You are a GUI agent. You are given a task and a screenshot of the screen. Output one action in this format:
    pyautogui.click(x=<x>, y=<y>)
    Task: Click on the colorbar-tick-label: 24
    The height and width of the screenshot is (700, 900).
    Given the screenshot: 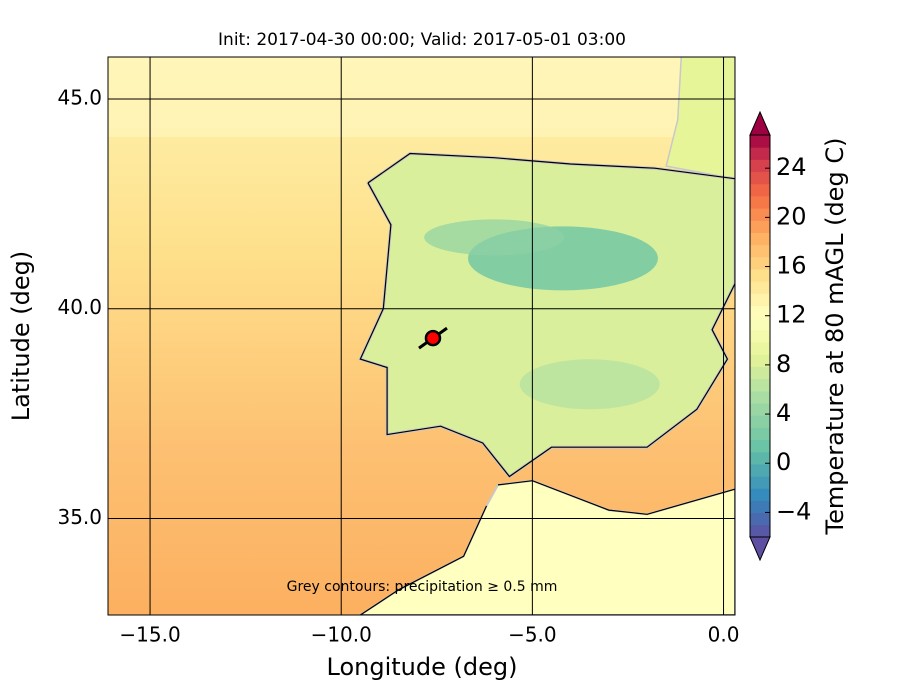 What is the action you would take?
    pyautogui.click(x=791, y=167)
    